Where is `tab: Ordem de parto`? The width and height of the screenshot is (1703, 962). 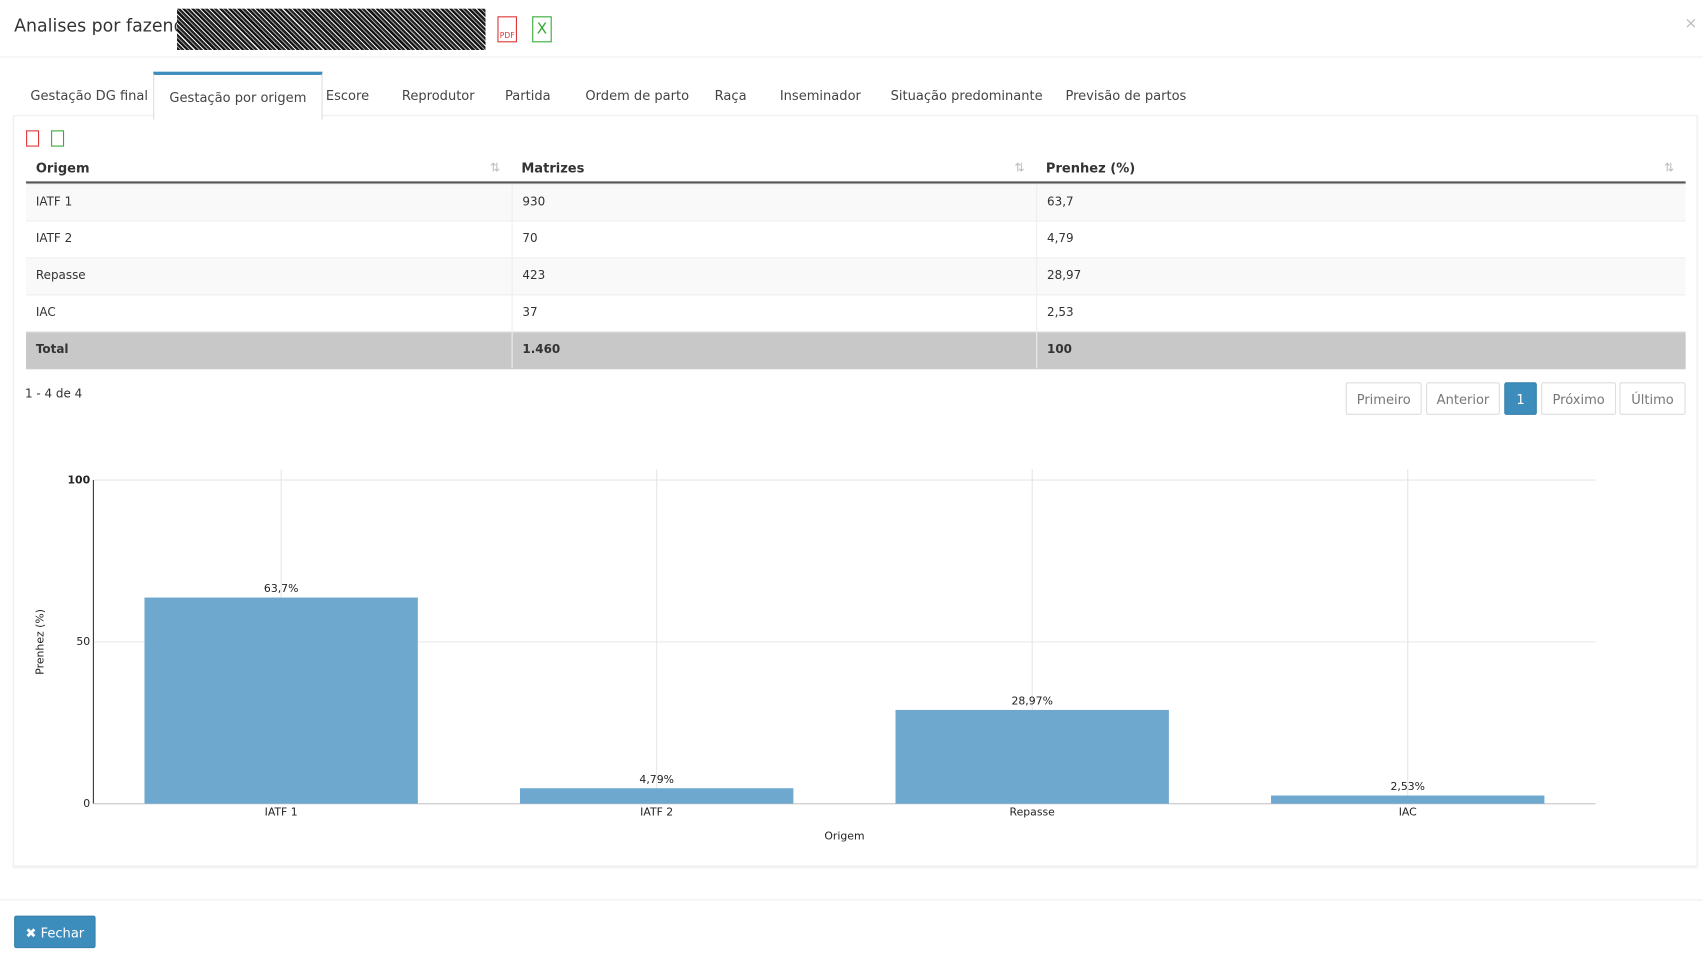
tab: Ordem de parto is located at coordinates (637, 95).